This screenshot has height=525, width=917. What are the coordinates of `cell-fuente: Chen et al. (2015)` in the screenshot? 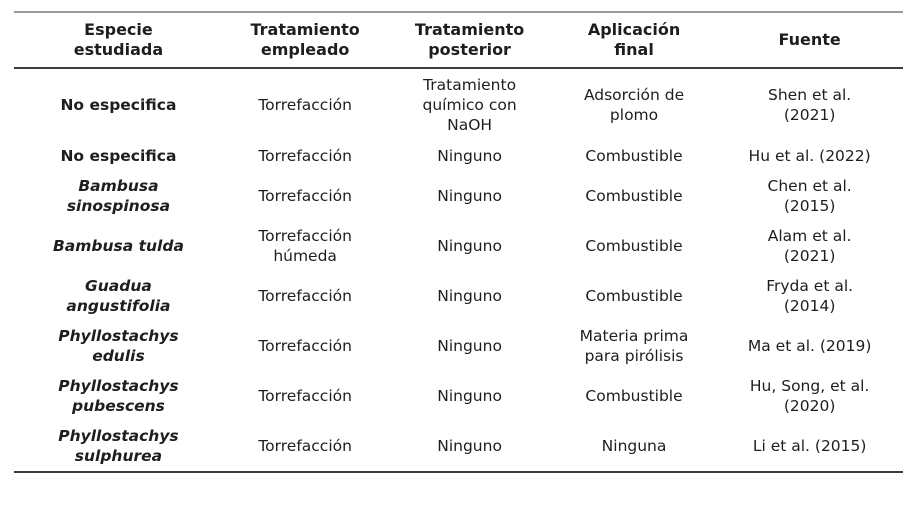 It's located at (809, 196).